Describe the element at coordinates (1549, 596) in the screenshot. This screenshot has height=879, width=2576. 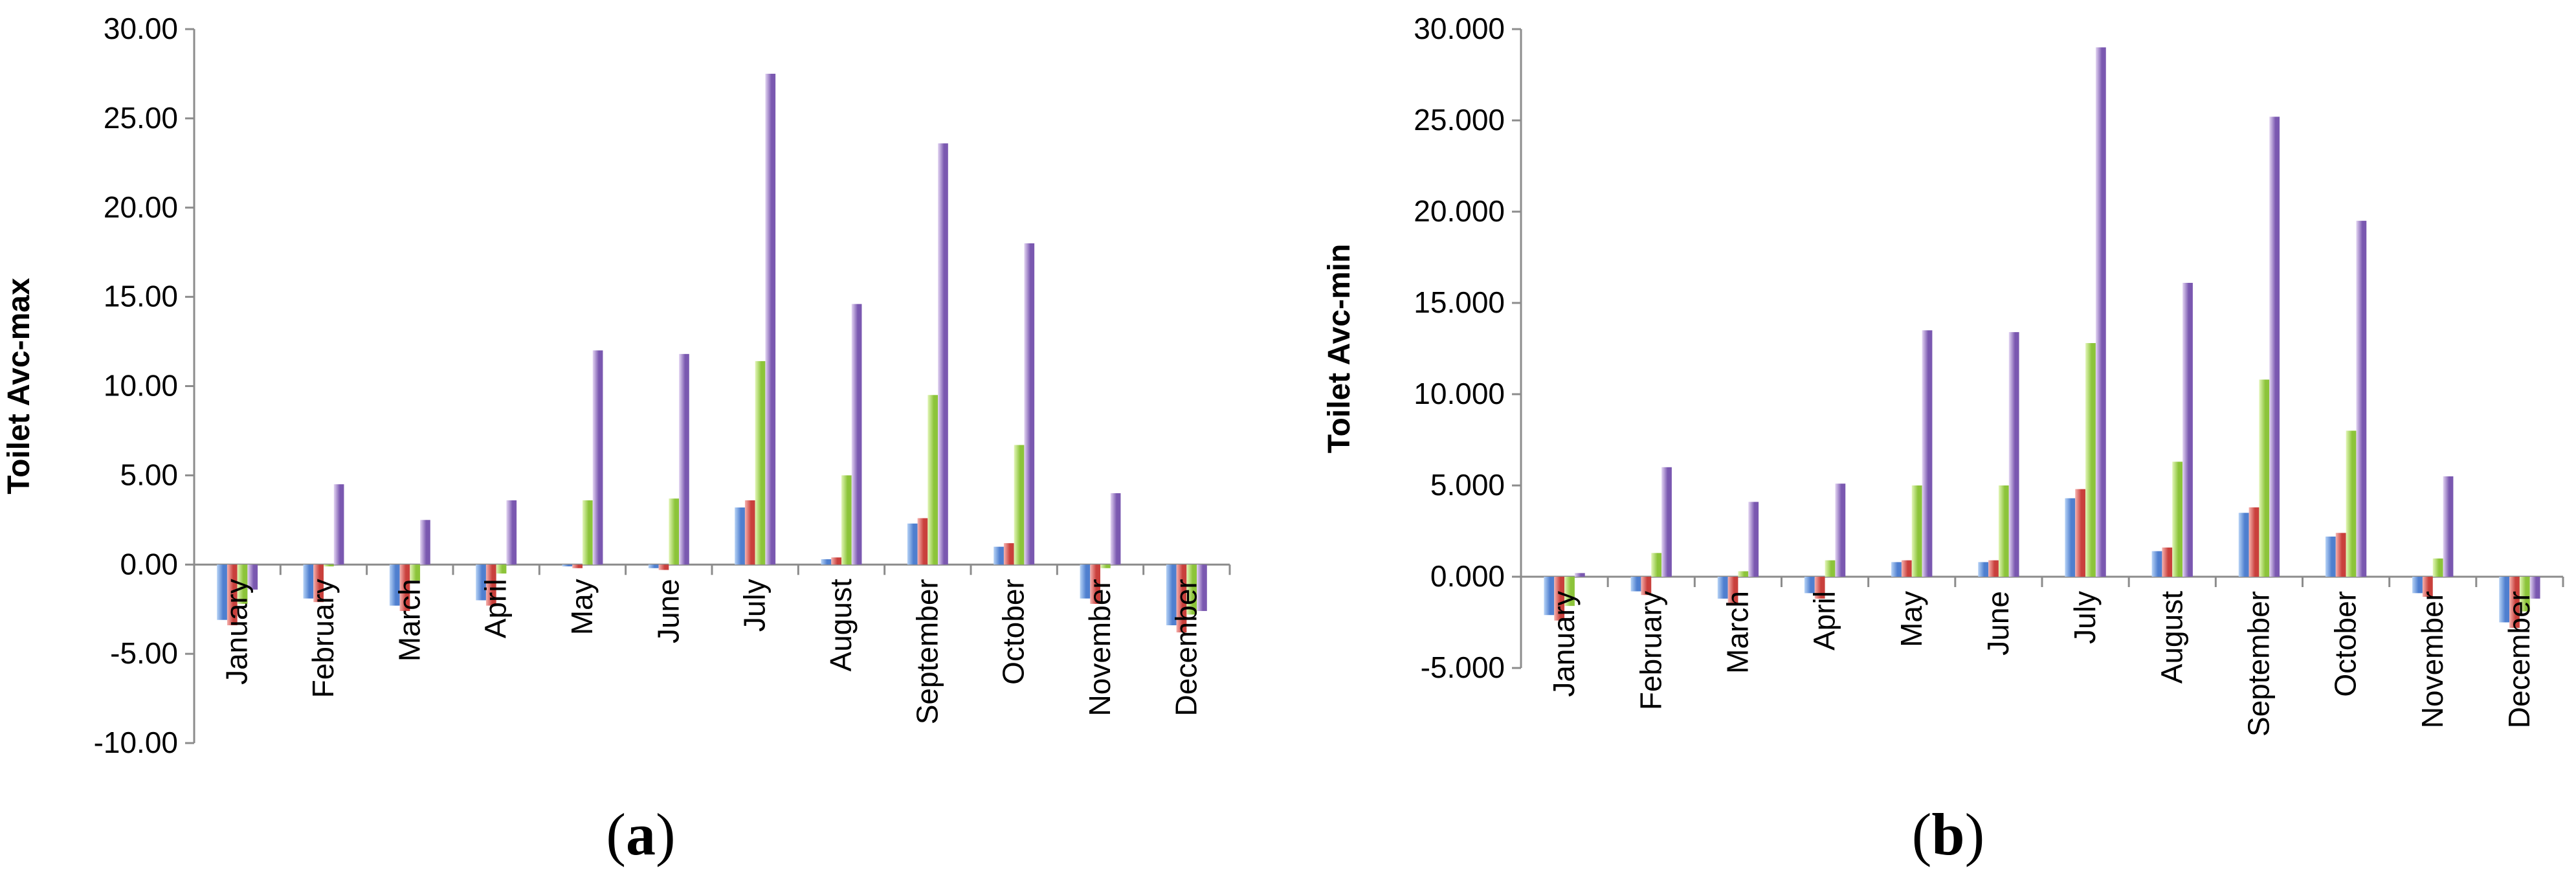
I see `bar-january-s1` at that location.